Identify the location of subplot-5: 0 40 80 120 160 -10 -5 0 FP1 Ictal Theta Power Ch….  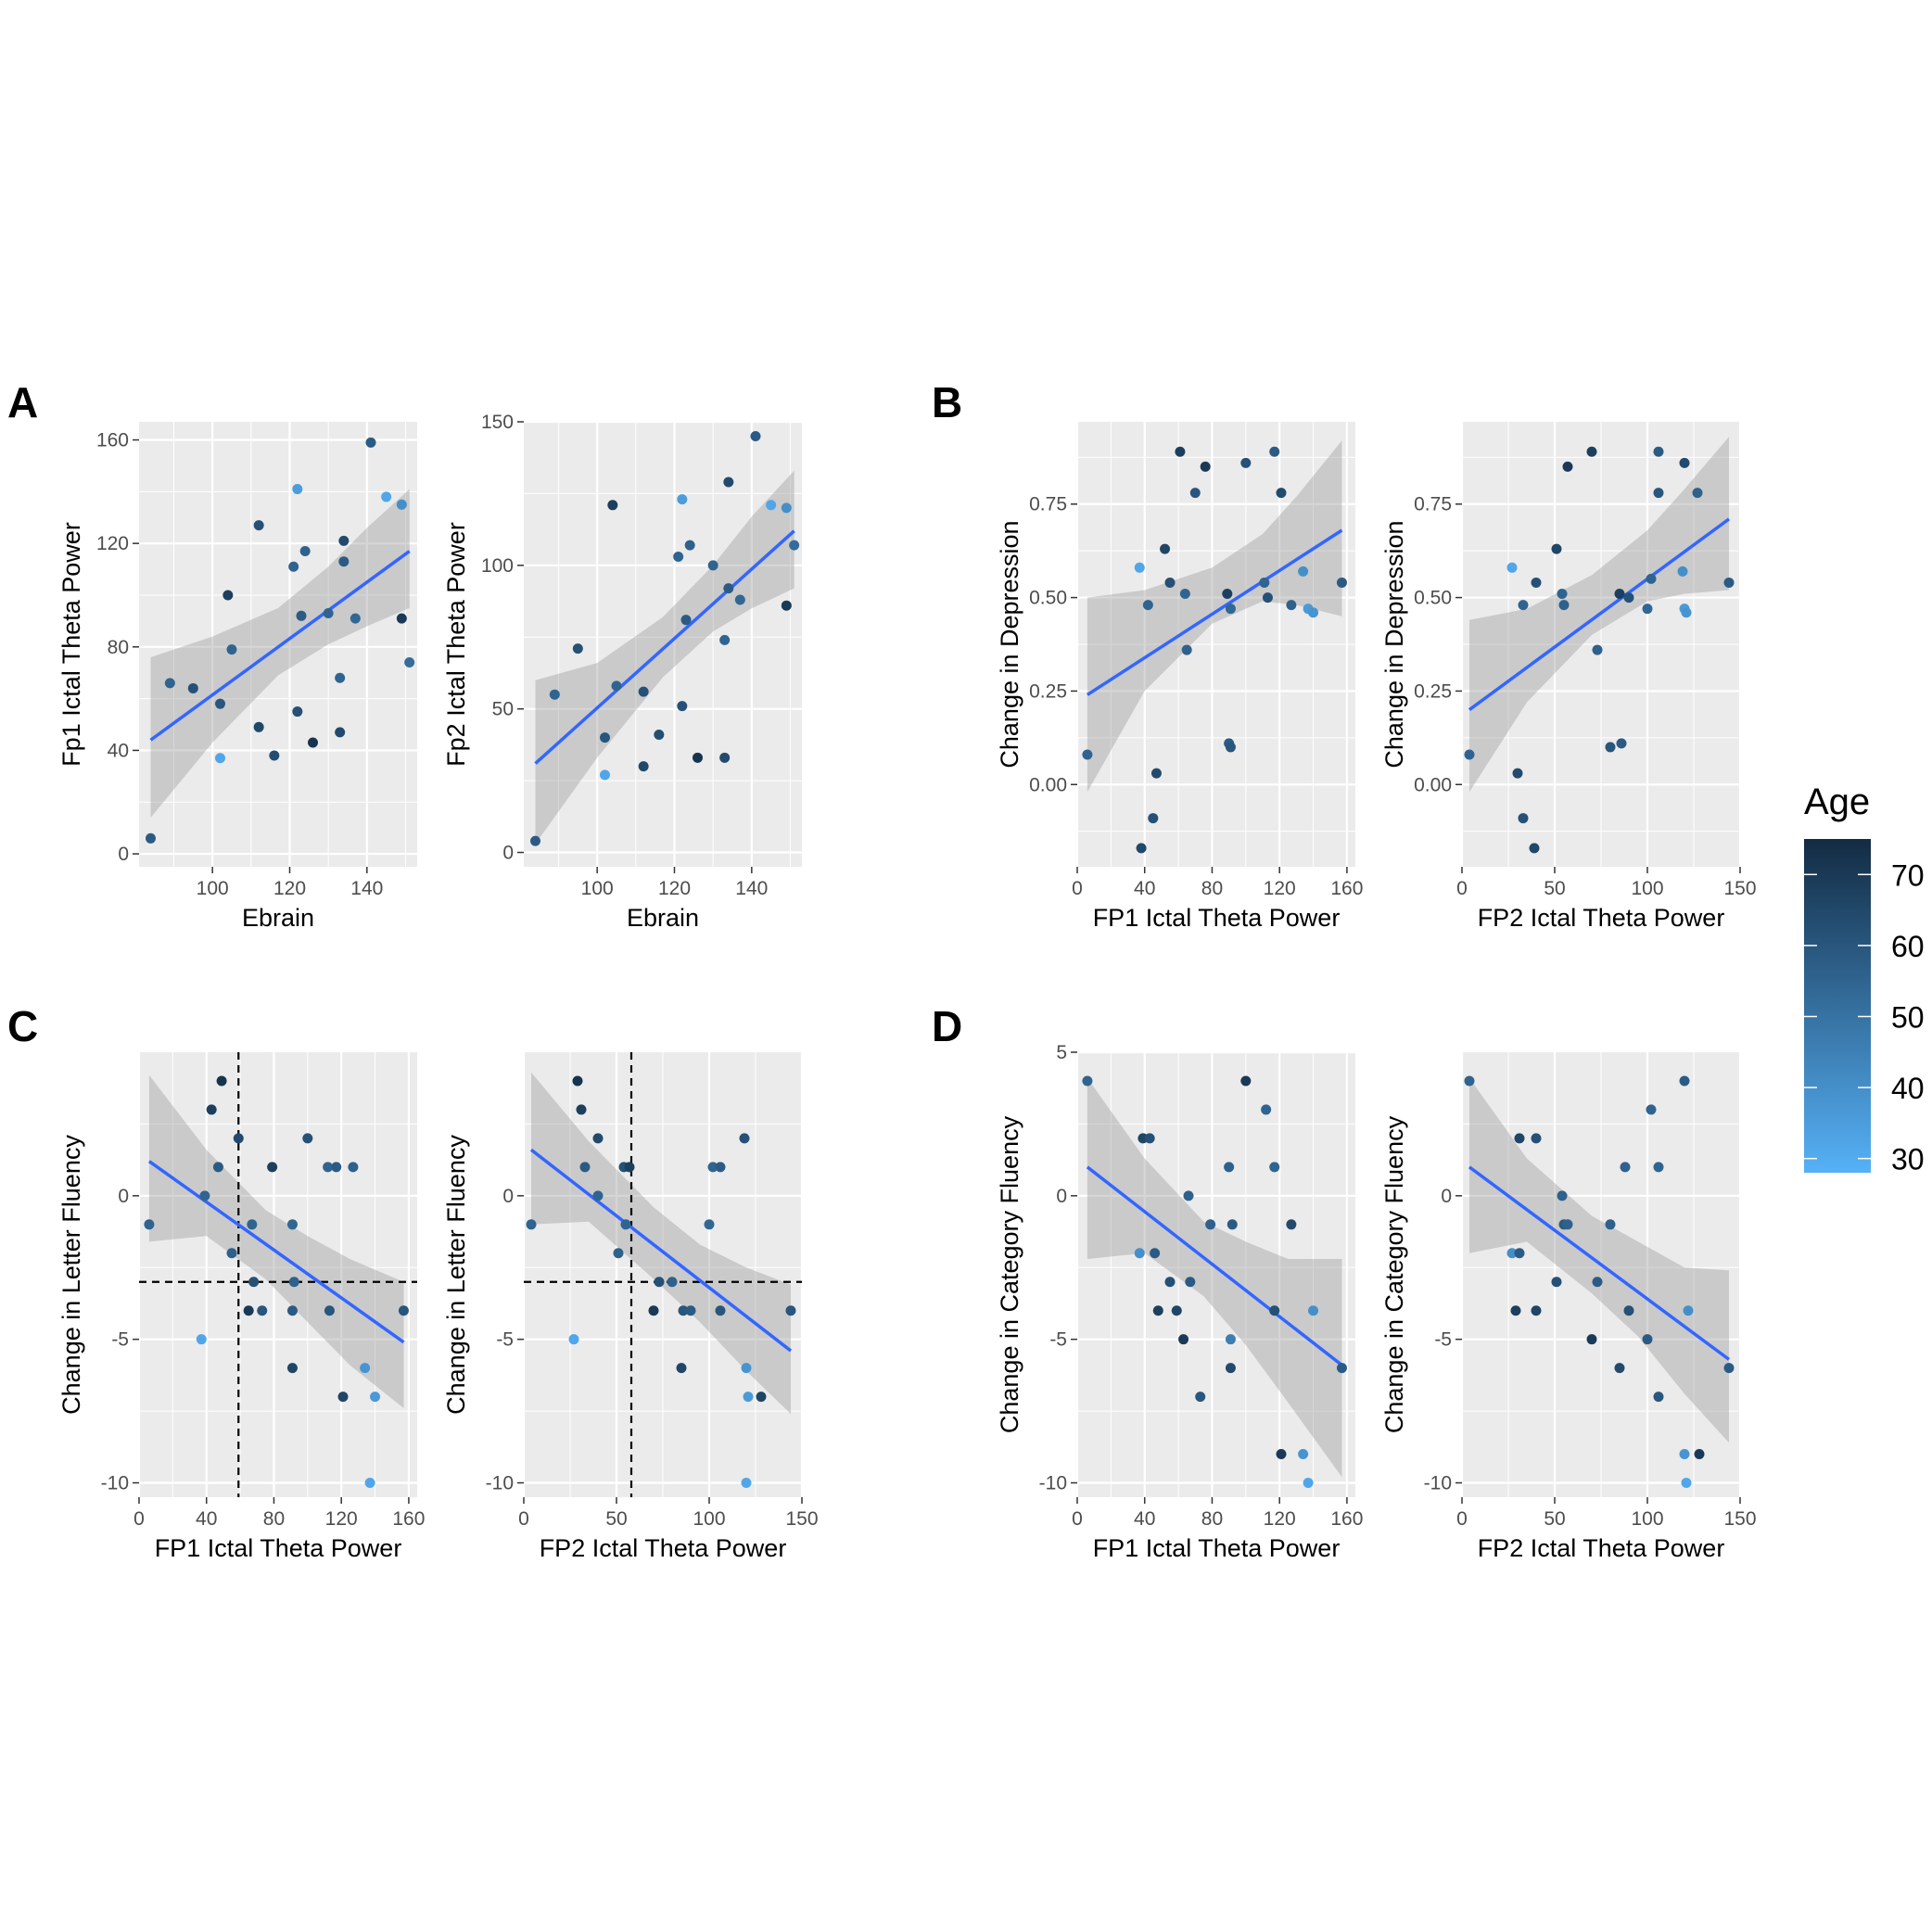
(241, 1307).